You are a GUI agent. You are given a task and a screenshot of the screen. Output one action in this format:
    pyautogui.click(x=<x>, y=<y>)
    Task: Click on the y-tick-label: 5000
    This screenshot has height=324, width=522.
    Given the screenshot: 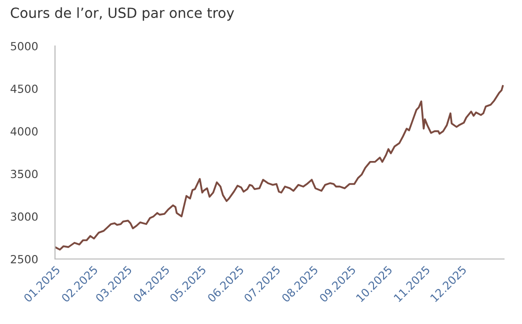 What is the action you would take?
    pyautogui.click(x=24, y=46)
    